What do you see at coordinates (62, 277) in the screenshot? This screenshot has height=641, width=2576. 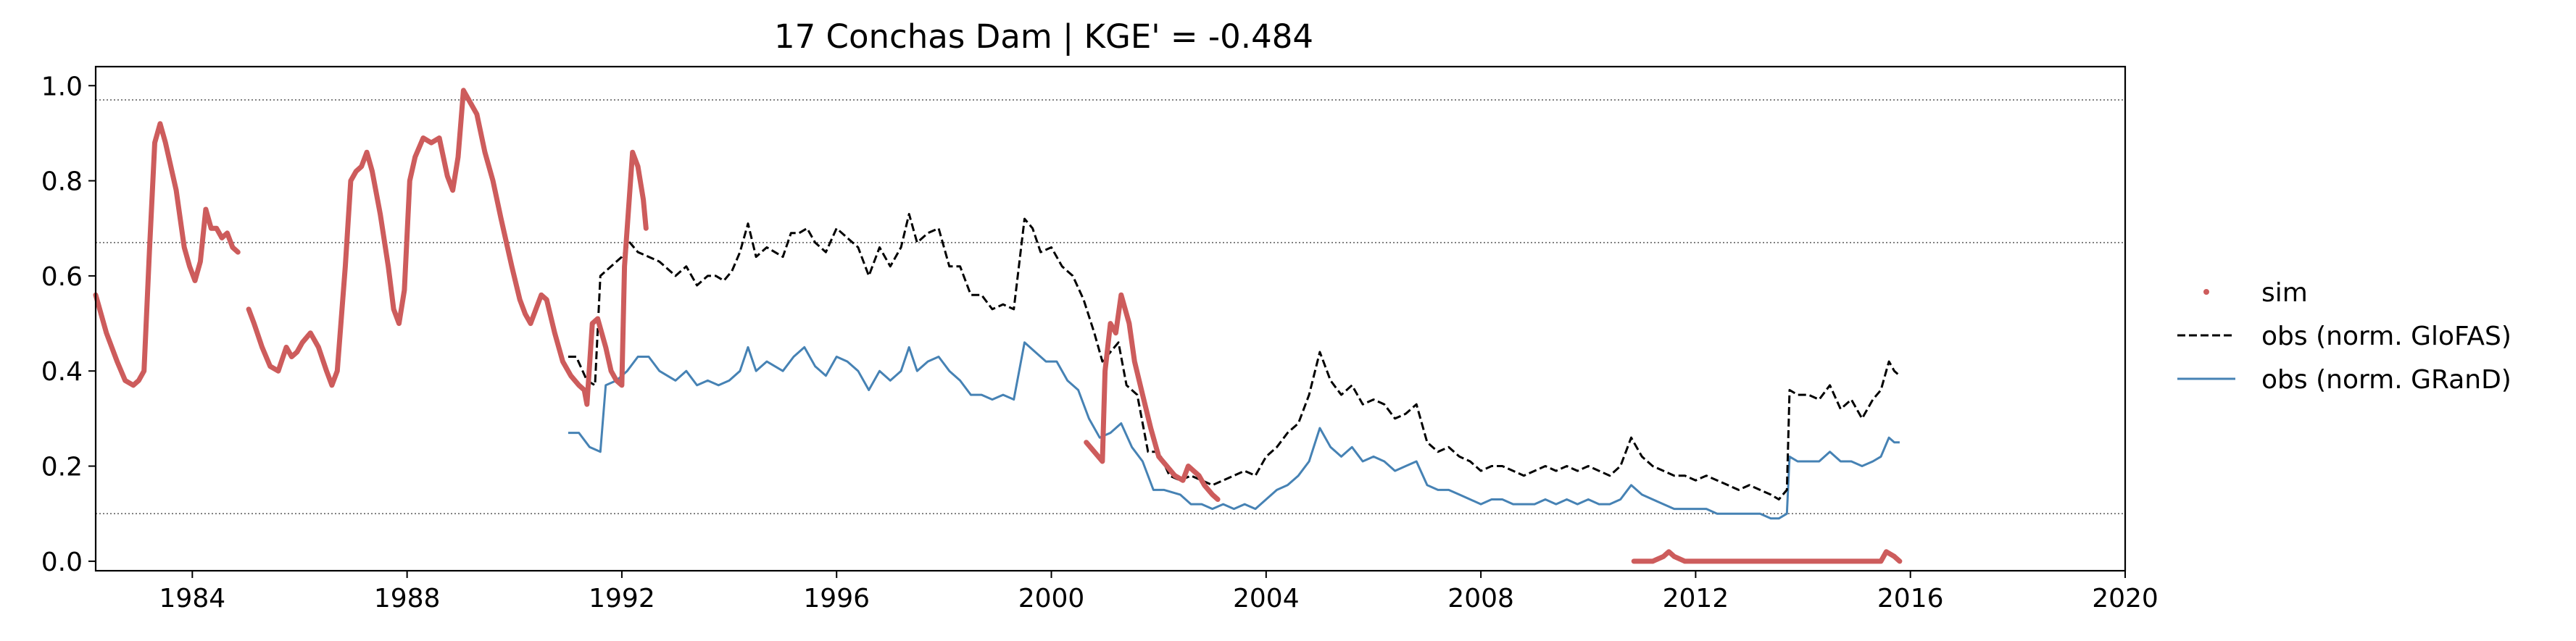 I see `y-tick-label: 0.6` at bounding box center [62, 277].